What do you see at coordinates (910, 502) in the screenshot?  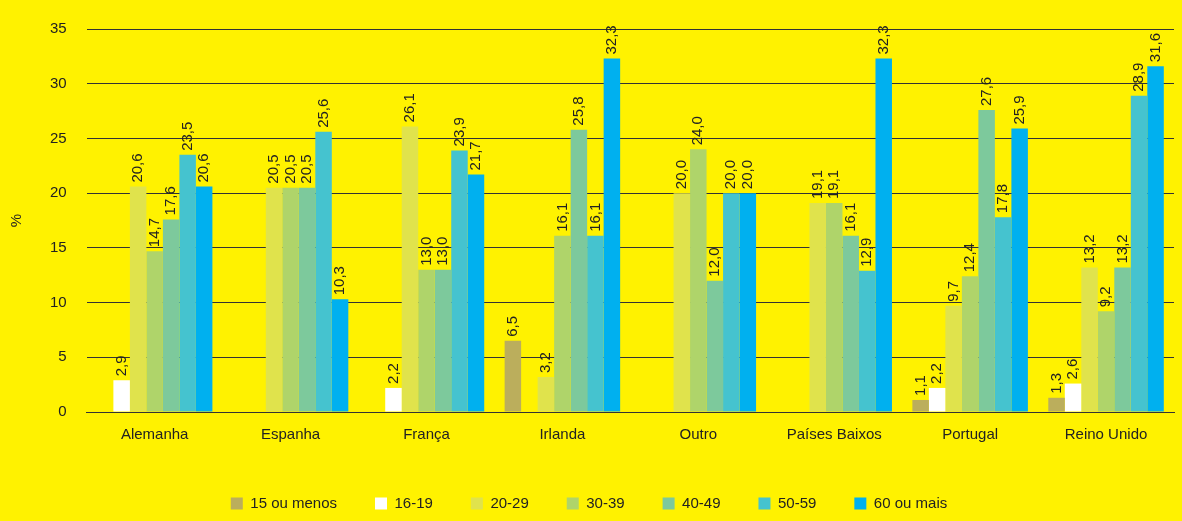 I see `legend-label: 60 ou mais` at bounding box center [910, 502].